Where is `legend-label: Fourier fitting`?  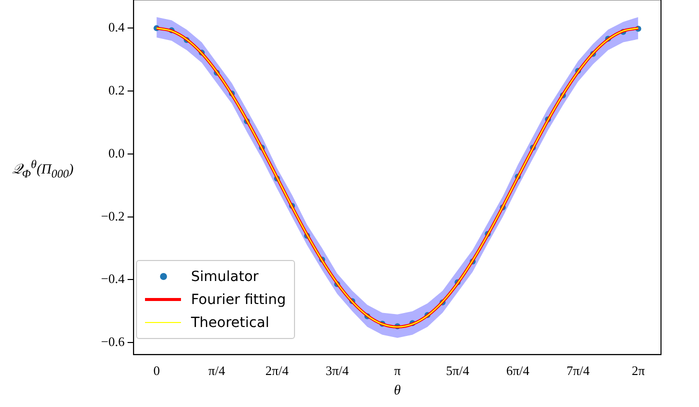
legend-label: Fourier fitting is located at coordinates (238, 300).